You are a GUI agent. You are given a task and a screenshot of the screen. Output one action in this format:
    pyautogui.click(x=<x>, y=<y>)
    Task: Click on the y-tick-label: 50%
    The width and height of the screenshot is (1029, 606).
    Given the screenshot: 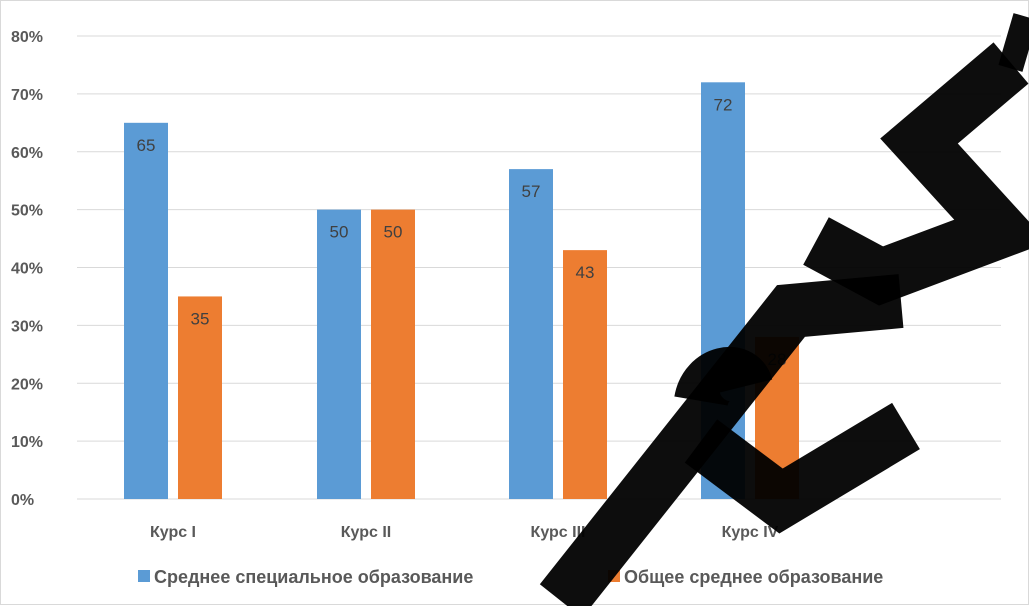 What is the action you would take?
    pyautogui.click(x=27, y=211)
    